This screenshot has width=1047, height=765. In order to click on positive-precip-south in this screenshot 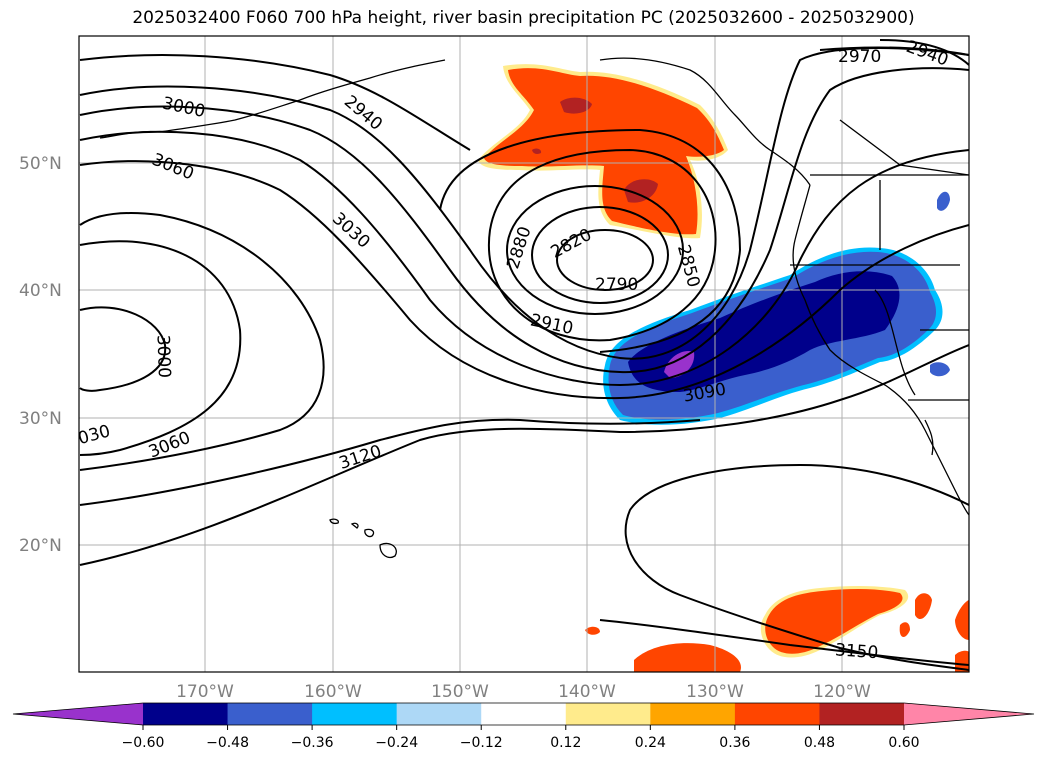, I will do `click(777, 628)`.